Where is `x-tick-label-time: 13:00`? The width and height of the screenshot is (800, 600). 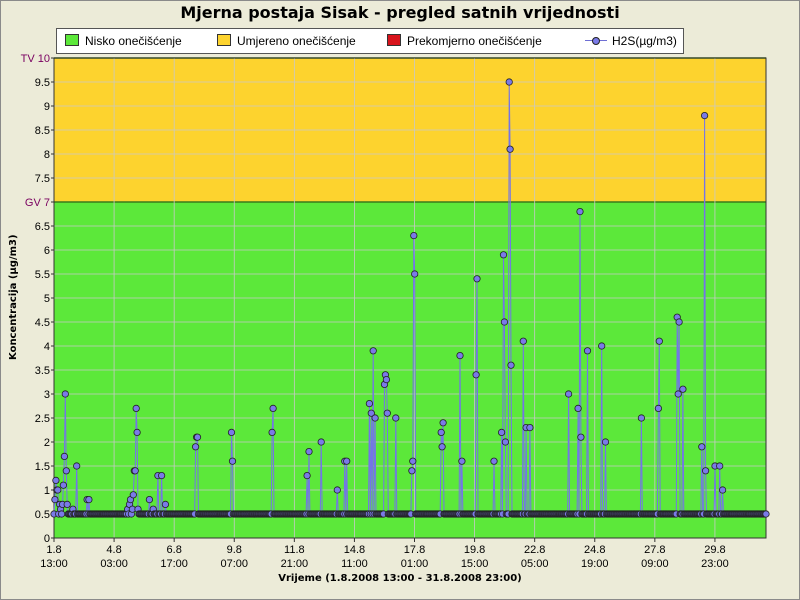
x-tick-label-time: 13:00 is located at coordinates (54, 564).